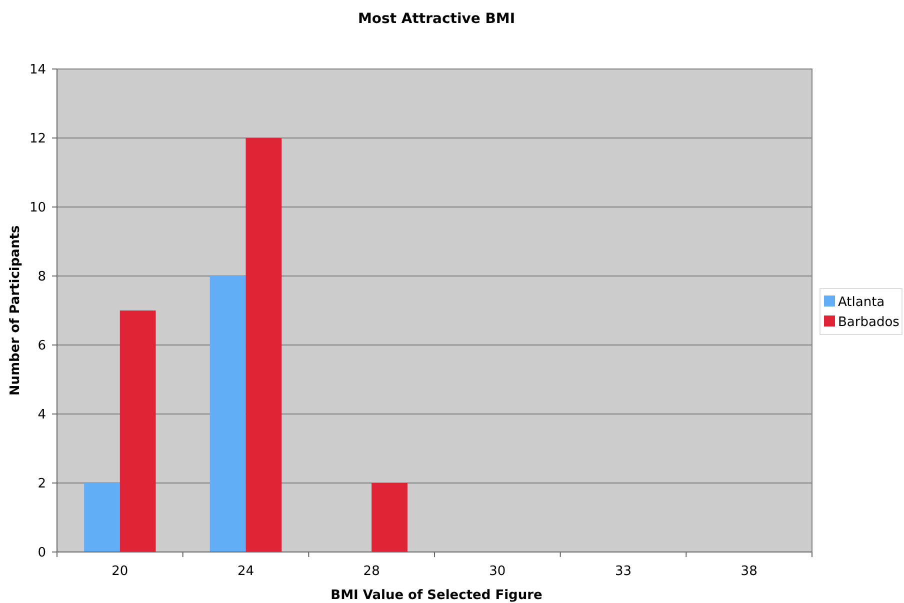 This screenshot has width=904, height=603. I want to click on y-tick-label: 6, so click(42, 346).